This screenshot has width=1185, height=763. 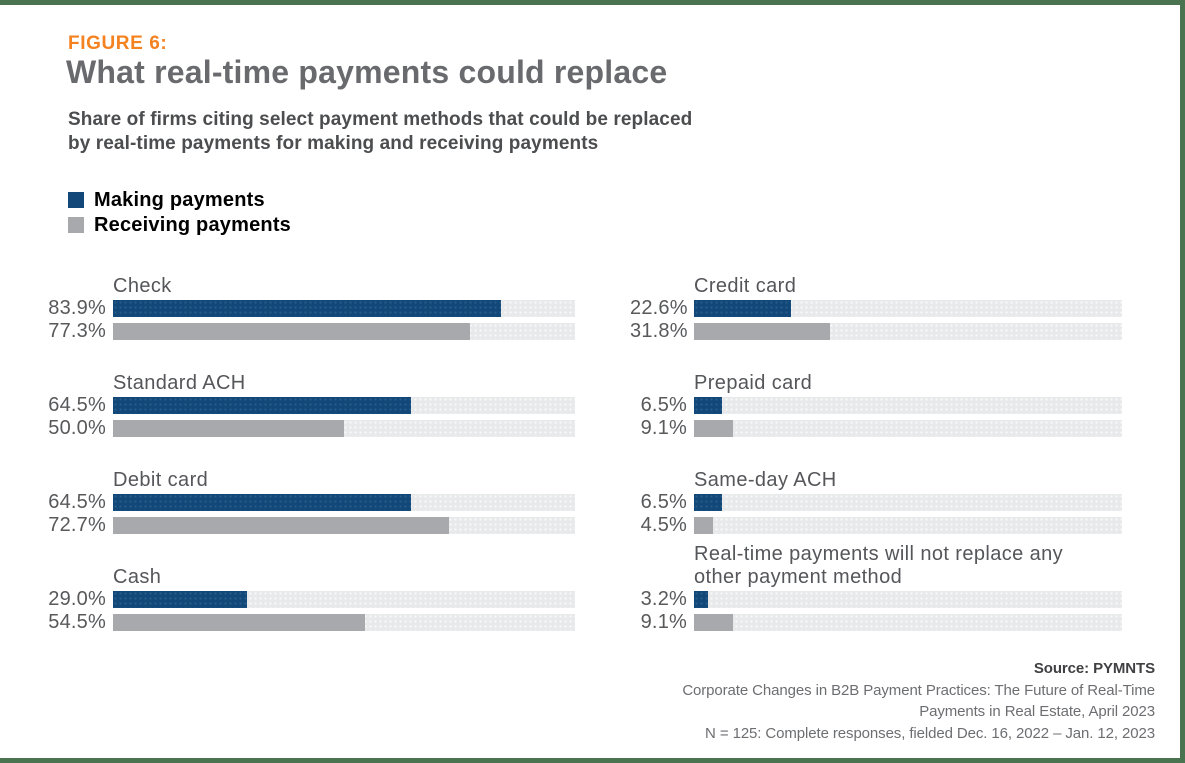 What do you see at coordinates (592, 2) in the screenshot?
I see `page-border-top` at bounding box center [592, 2].